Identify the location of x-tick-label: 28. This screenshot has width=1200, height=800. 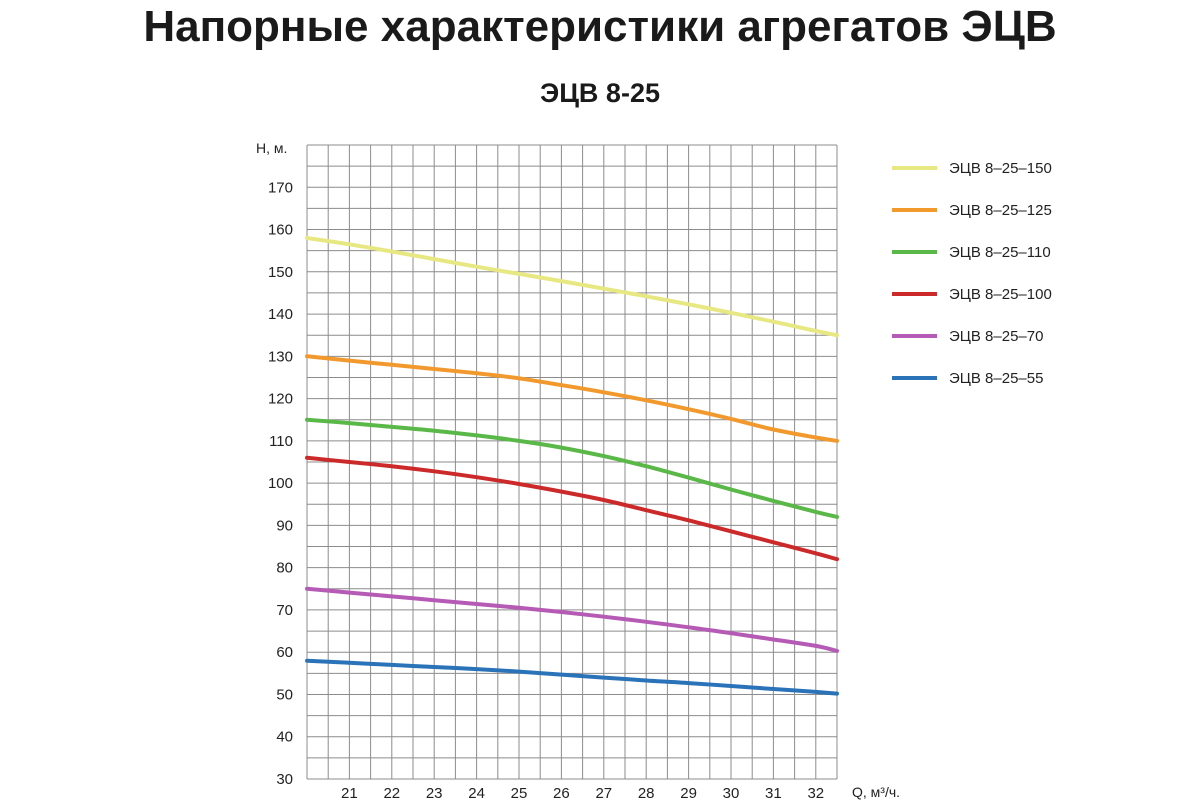
(646, 792).